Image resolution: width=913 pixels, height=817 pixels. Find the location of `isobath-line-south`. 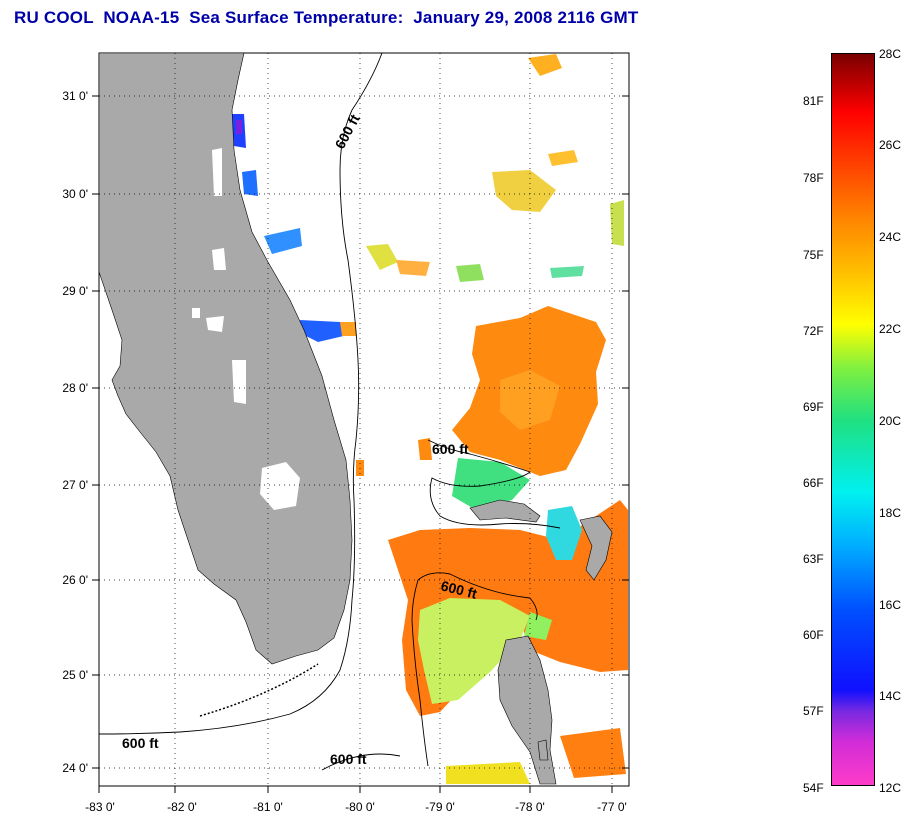

isobath-line-south is located at coordinates (361, 762).